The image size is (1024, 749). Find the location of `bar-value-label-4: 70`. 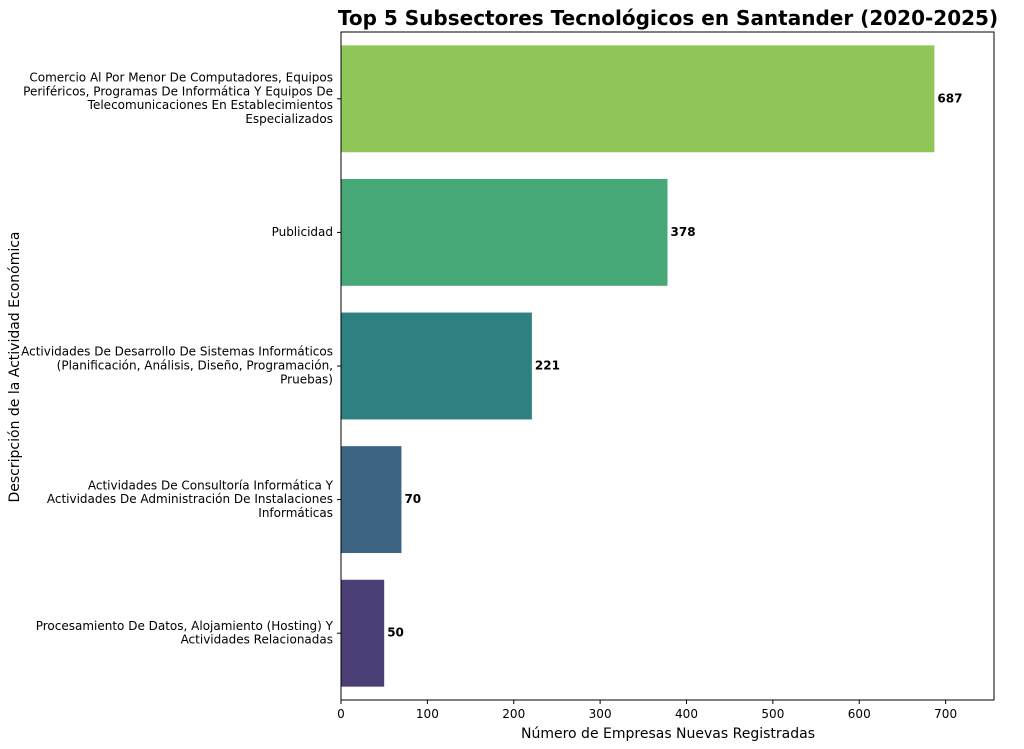

bar-value-label-4: 70 is located at coordinates (412, 499).